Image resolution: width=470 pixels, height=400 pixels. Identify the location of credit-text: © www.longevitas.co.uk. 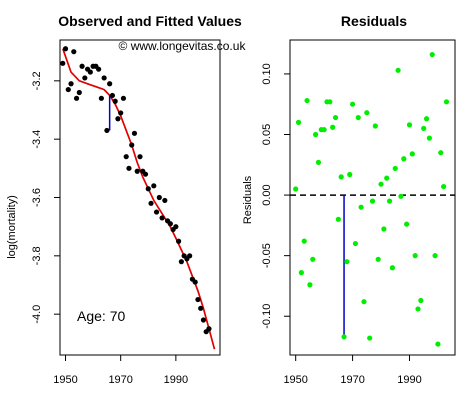
(183, 46).